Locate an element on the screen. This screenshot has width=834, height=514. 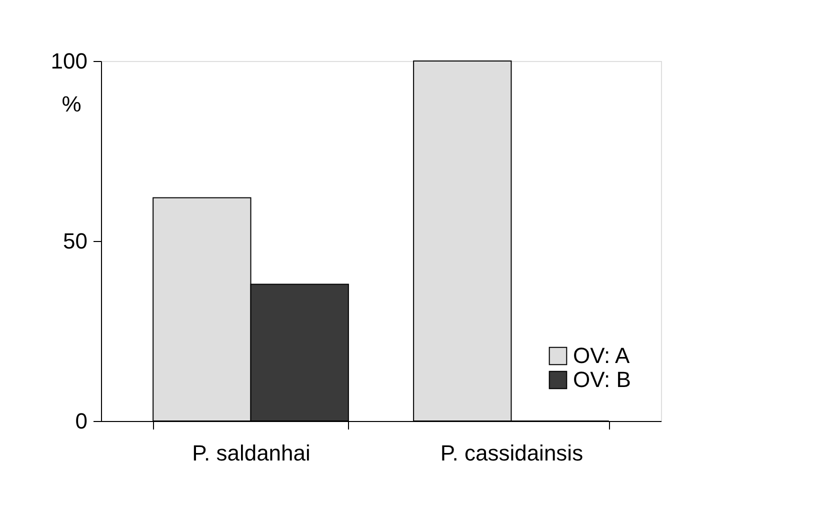
y-tick-label: 0 is located at coordinates (81, 421).